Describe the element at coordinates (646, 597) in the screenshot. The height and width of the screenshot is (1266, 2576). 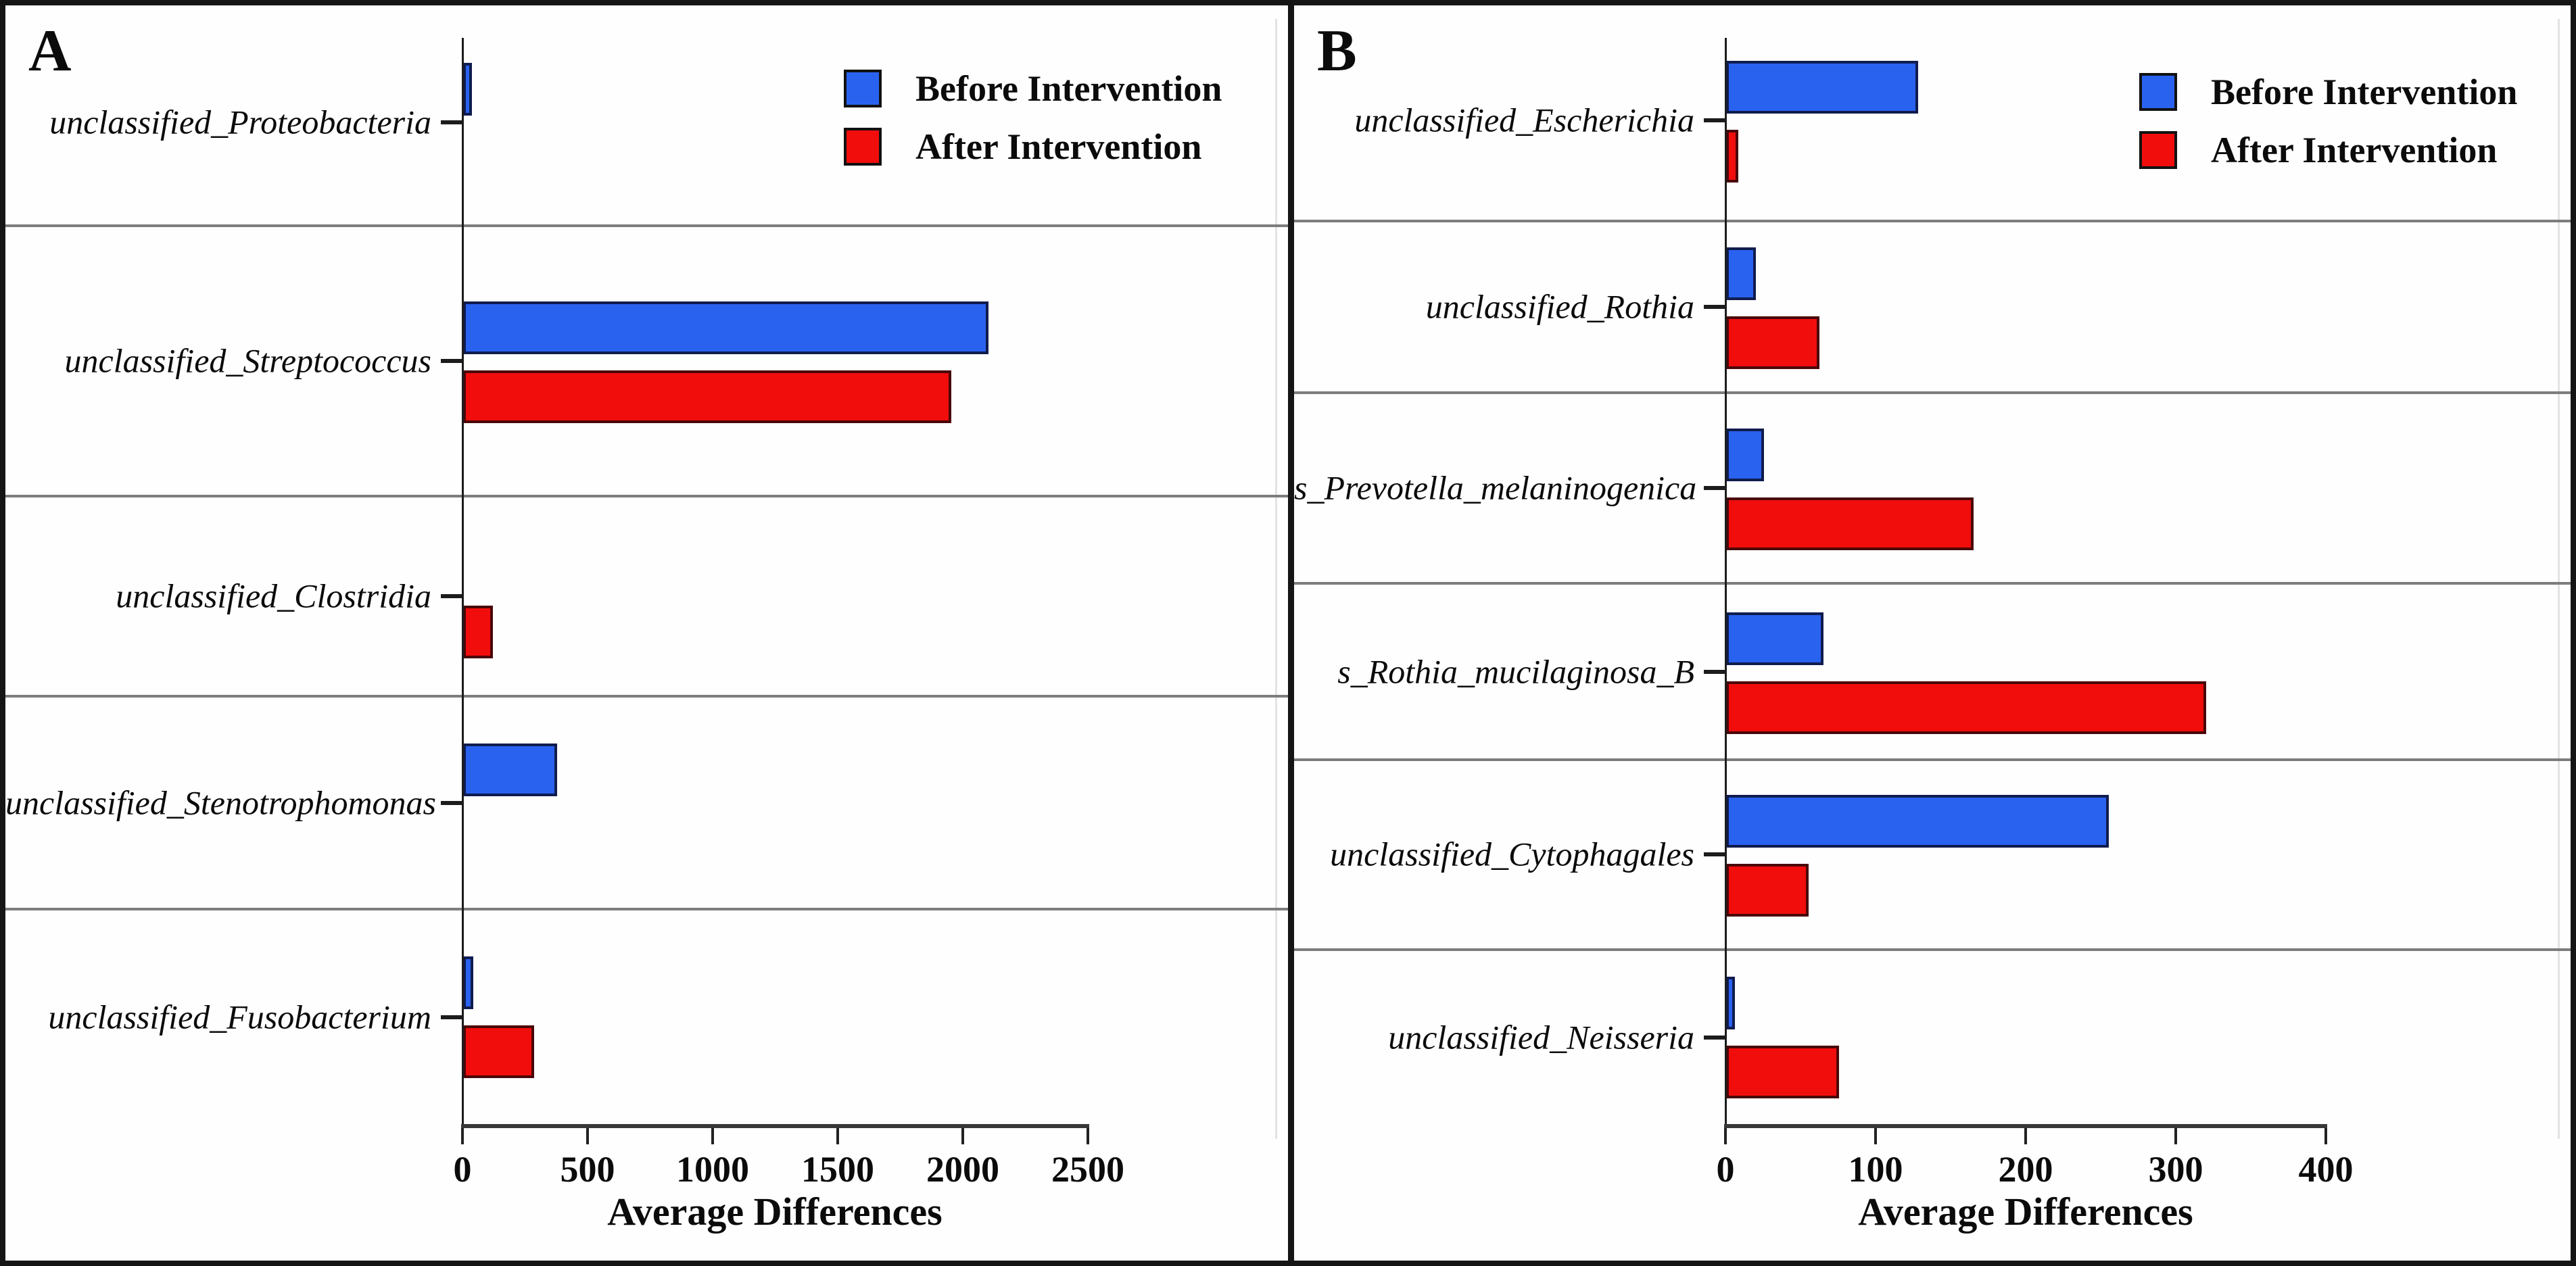
I see `category-row: unclassified_Clostridia` at that location.